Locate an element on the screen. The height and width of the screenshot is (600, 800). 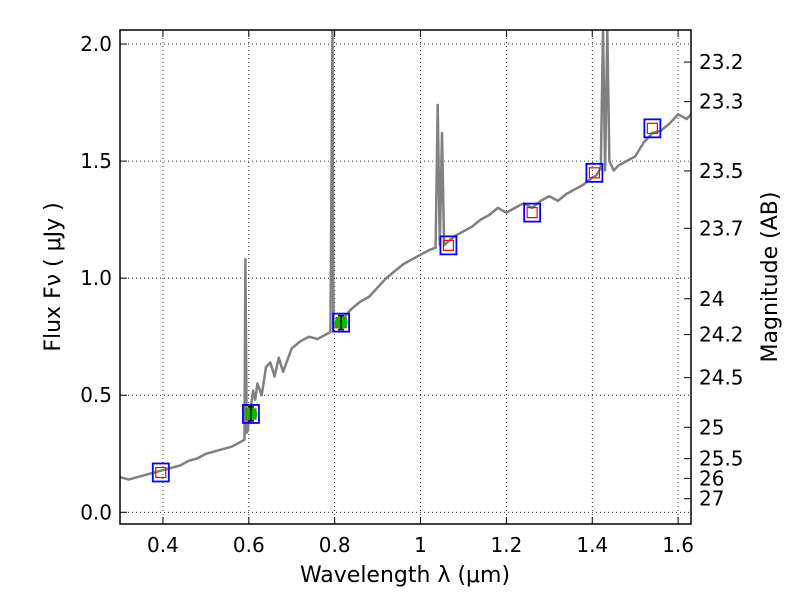
mag-tick-label: 23.2 is located at coordinates (721, 62).